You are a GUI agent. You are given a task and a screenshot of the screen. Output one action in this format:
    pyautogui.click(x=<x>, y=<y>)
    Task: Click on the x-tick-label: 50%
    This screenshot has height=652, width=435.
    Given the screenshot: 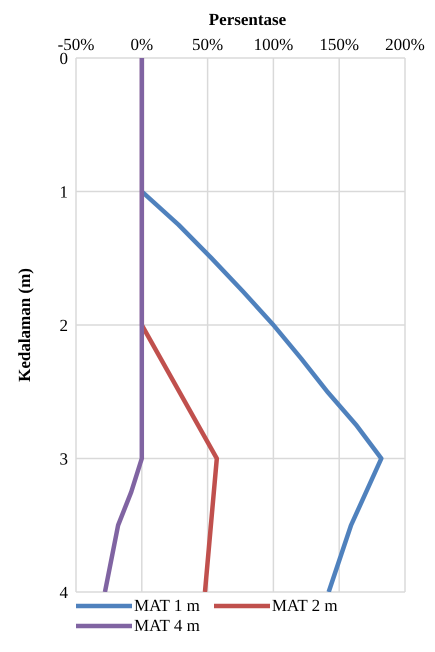 What is the action you would take?
    pyautogui.click(x=208, y=44)
    